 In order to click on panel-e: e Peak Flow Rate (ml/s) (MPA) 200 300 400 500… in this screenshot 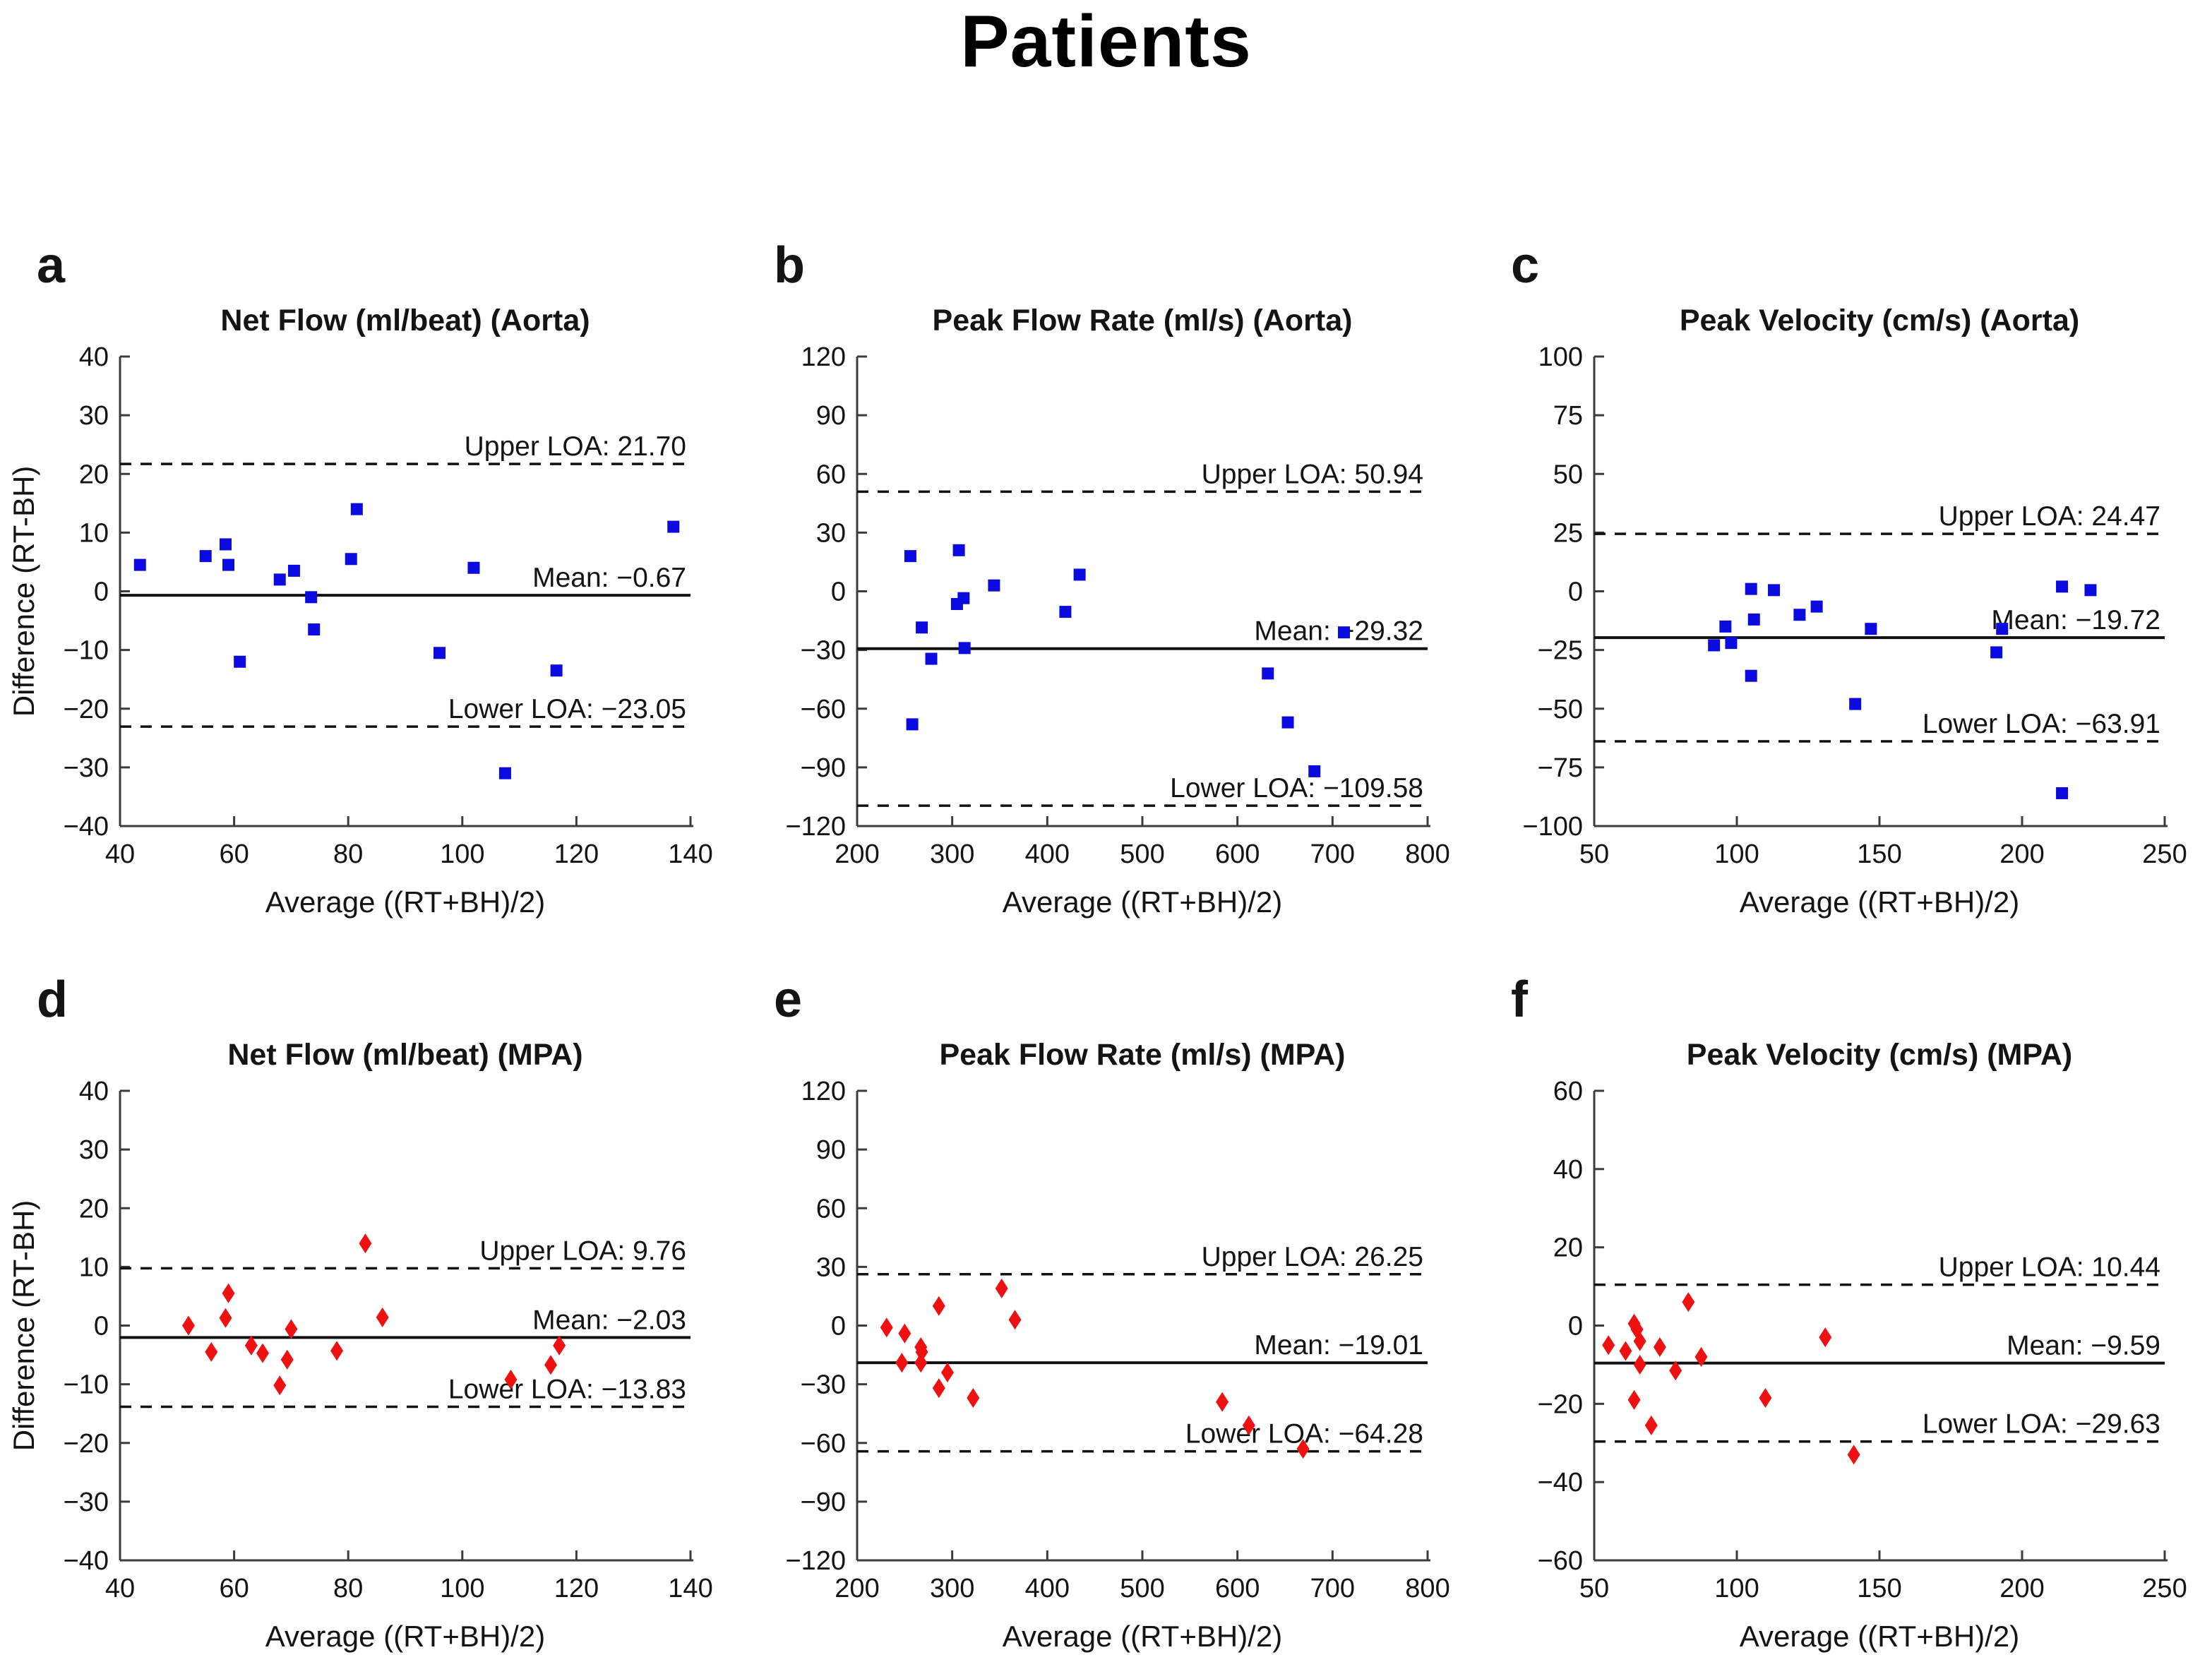, I will do `click(1105, 1292)`.